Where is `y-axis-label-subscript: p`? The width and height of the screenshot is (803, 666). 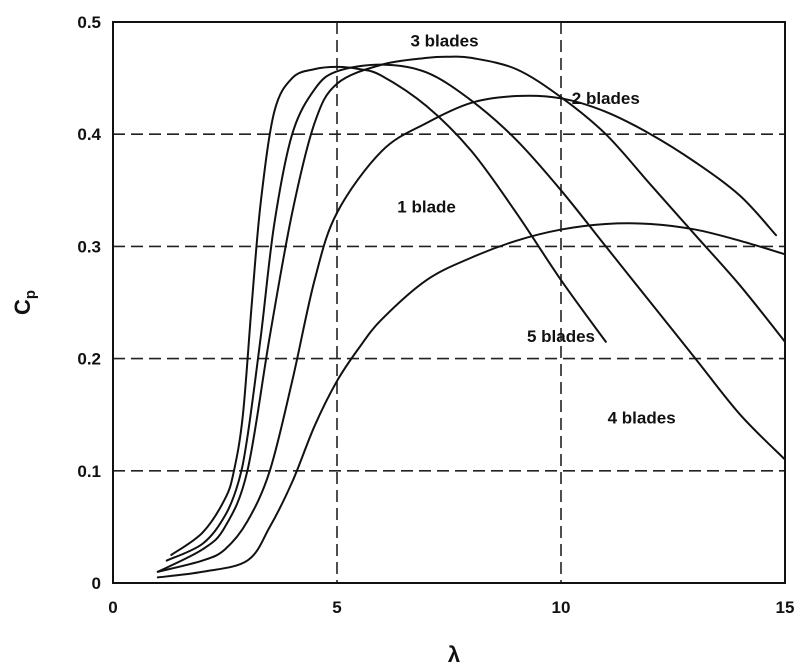 y-axis-label-subscript: p is located at coordinates (30, 294).